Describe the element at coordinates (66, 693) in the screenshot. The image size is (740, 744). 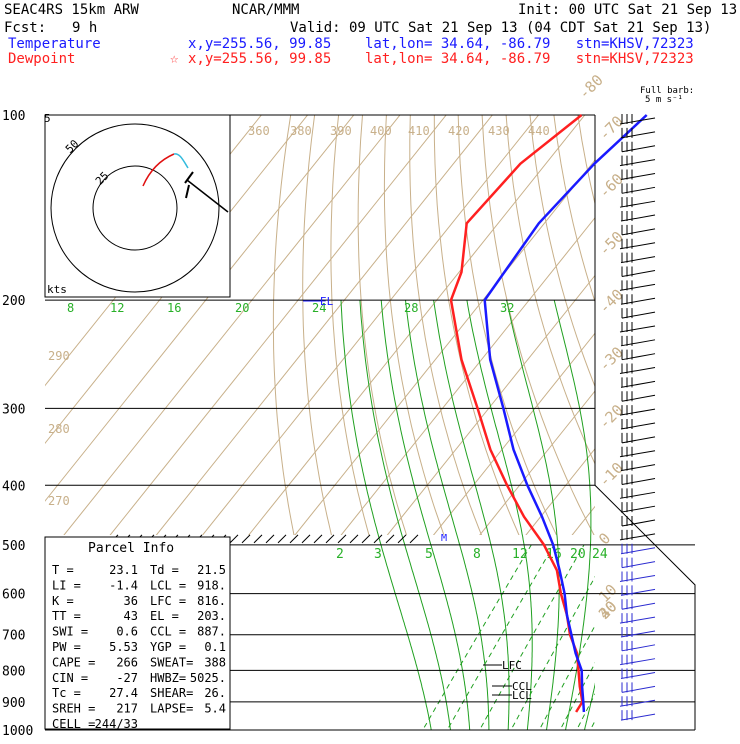
I see `parcel-info-cell: Tc =` at that location.